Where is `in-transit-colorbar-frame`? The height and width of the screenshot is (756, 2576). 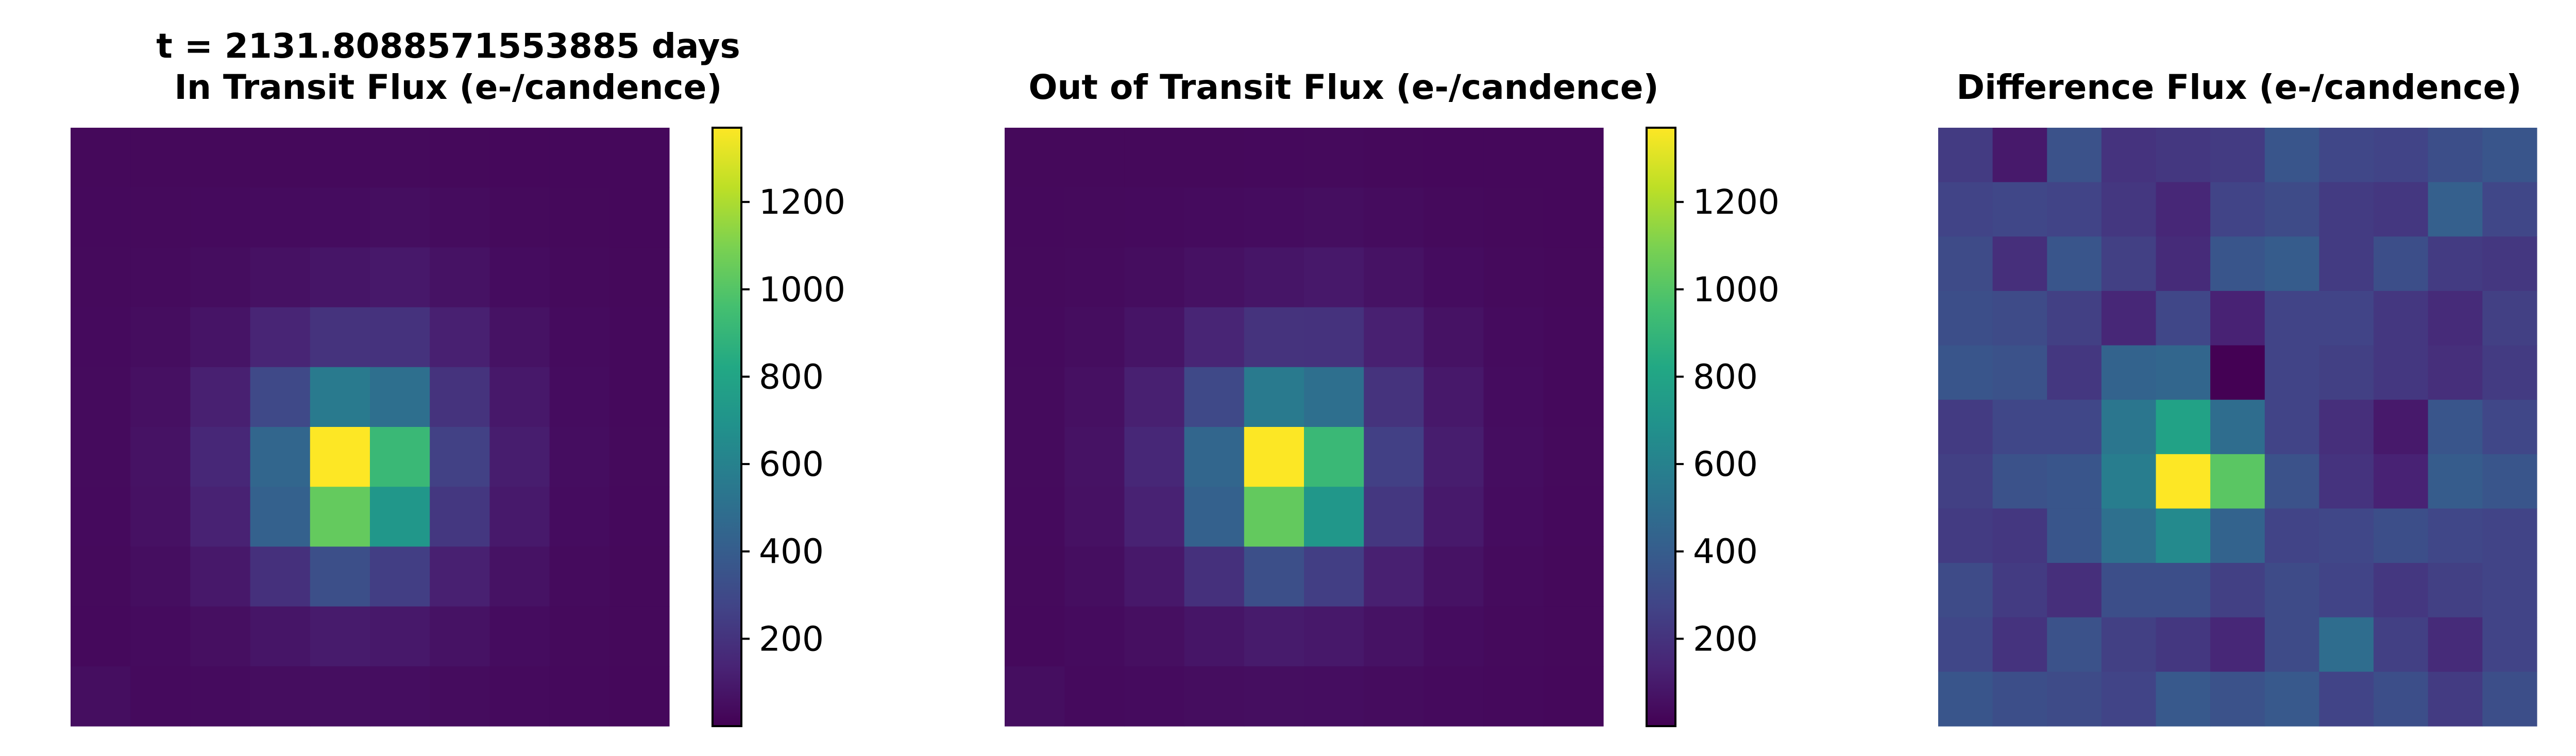 in-transit-colorbar-frame is located at coordinates (726, 427).